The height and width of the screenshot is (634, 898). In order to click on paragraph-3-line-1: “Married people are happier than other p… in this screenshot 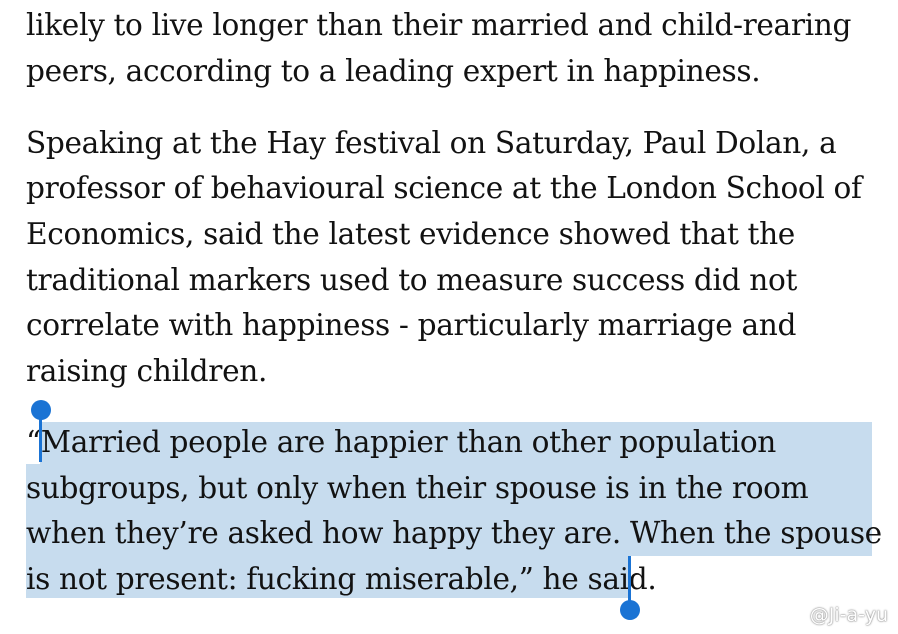, I will do `click(401, 442)`.